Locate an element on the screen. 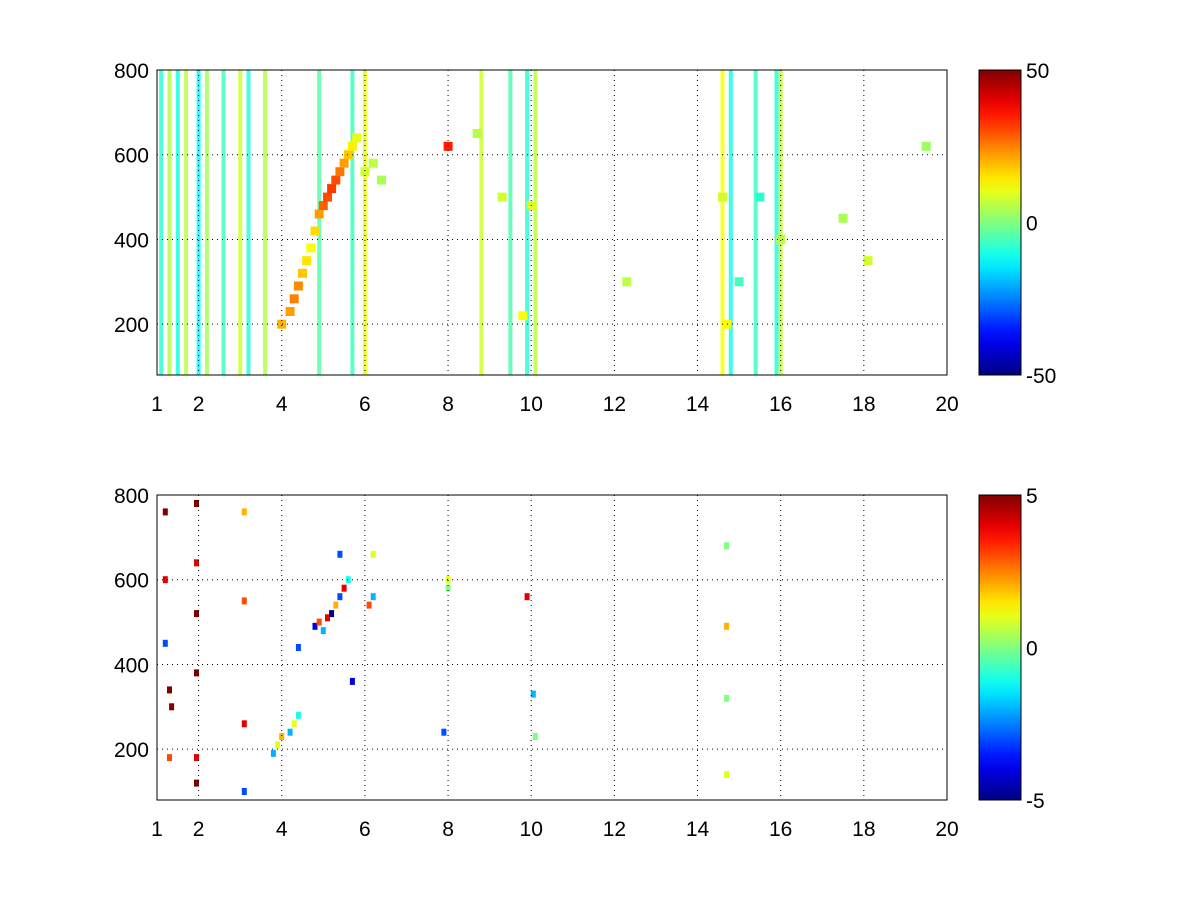 This screenshot has height=900, width=1200. y-tick-labels-1: 200 400 600 800 is located at coordinates (131, 198).